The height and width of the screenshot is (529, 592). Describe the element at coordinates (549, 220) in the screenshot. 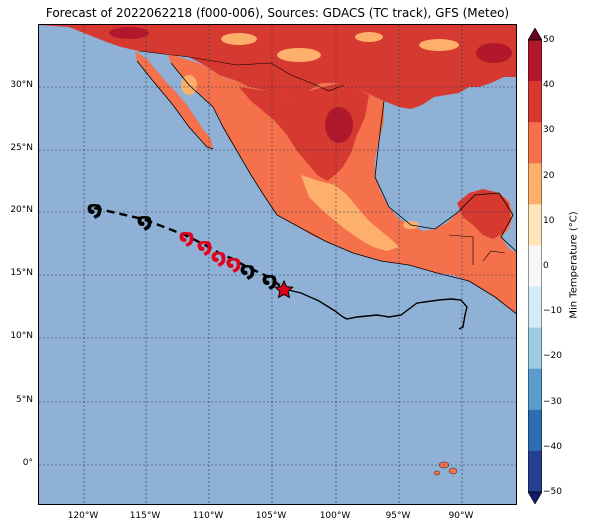

I see `colorbar-tick-label: 10` at that location.